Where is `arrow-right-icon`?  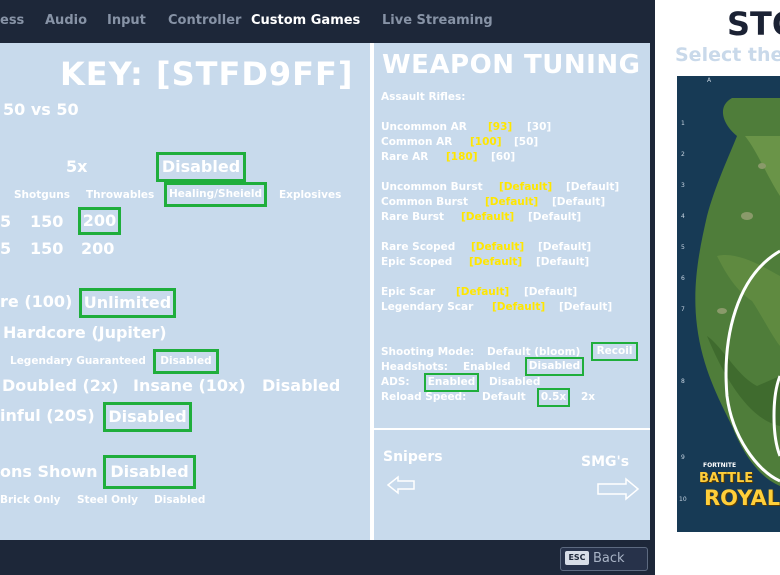
arrow-right-icon is located at coordinates (618, 489).